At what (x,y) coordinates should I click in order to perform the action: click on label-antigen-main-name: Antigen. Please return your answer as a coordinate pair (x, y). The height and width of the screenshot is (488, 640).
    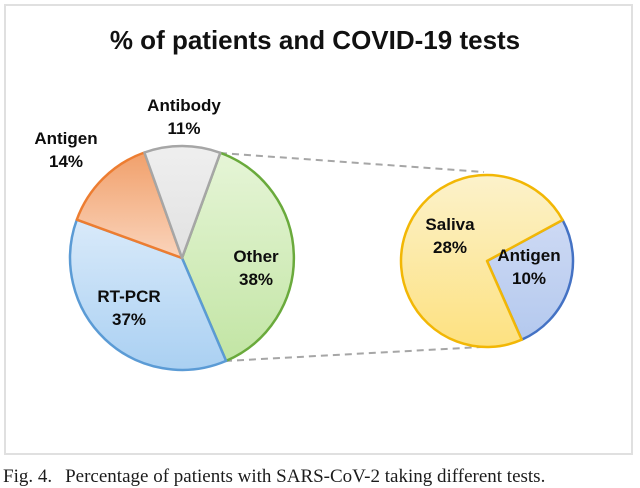
    Looking at the image, I should click on (66, 138).